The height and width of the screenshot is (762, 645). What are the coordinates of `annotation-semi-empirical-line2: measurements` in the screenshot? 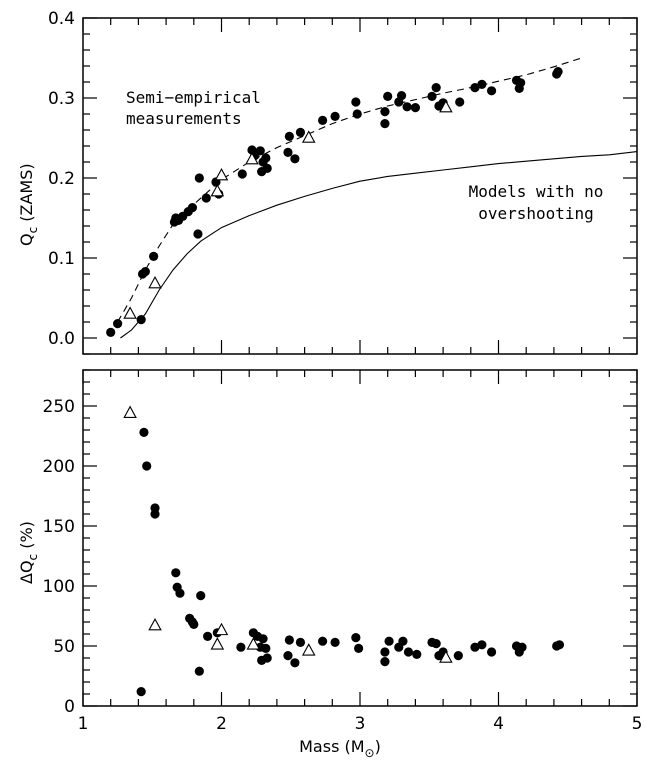 It's located at (184, 118).